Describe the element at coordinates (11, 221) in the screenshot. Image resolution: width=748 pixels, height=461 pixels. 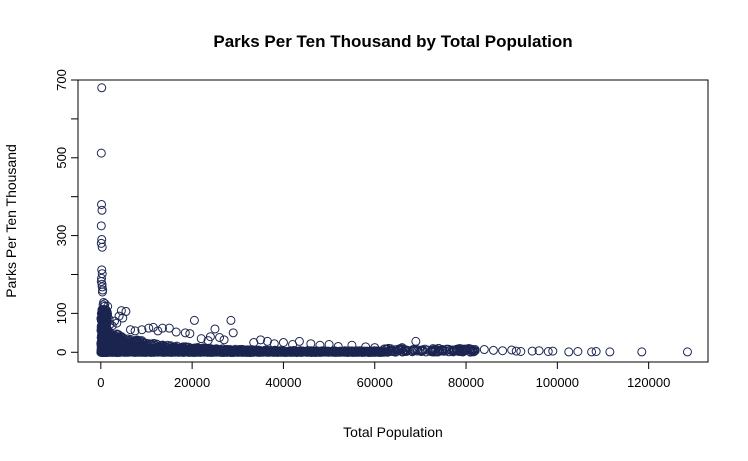
I see `y-axis-label: Parks Per Ten Thousand` at that location.